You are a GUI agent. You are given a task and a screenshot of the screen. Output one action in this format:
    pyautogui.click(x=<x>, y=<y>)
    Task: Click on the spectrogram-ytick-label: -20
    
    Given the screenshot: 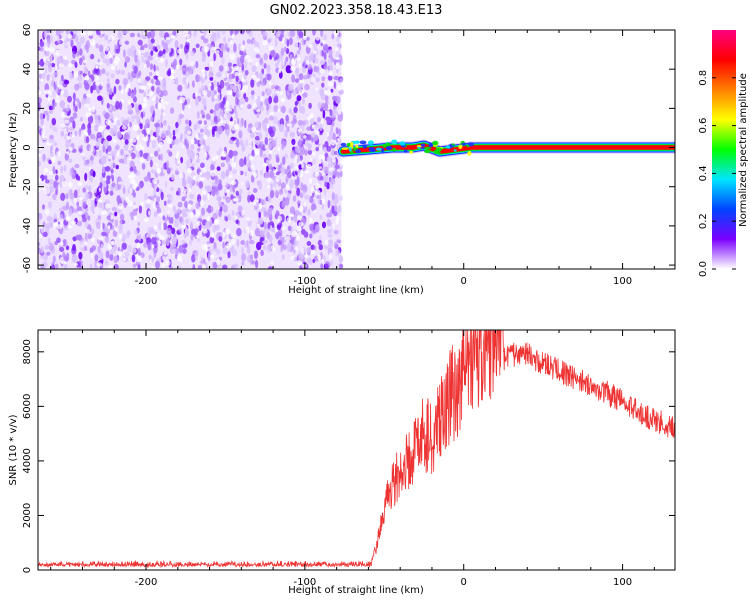 What is the action you would take?
    pyautogui.click(x=27, y=187)
    